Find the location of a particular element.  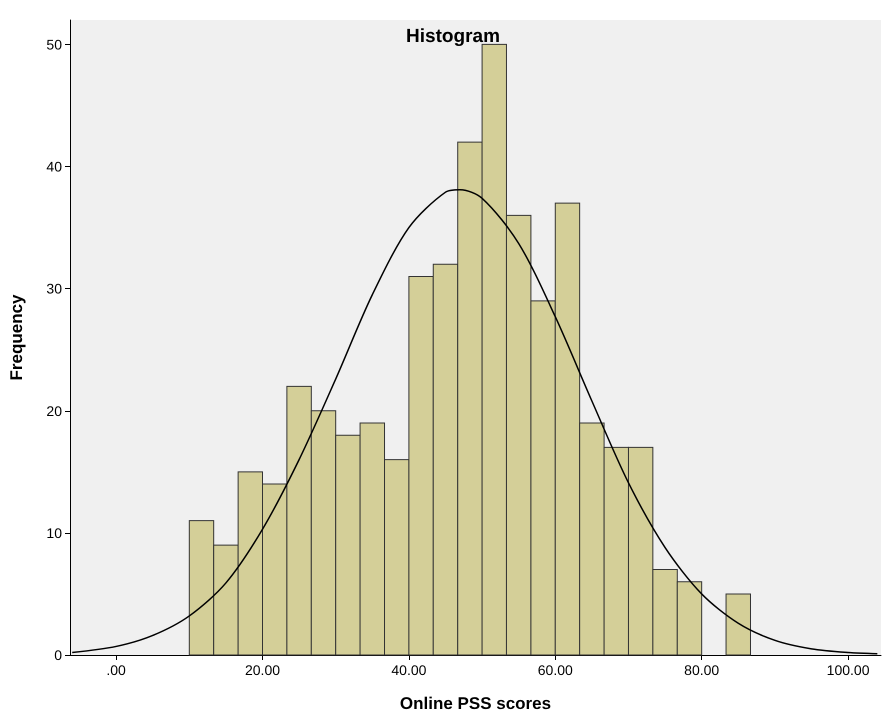

y-tick-label: 40 is located at coordinates (54, 166).